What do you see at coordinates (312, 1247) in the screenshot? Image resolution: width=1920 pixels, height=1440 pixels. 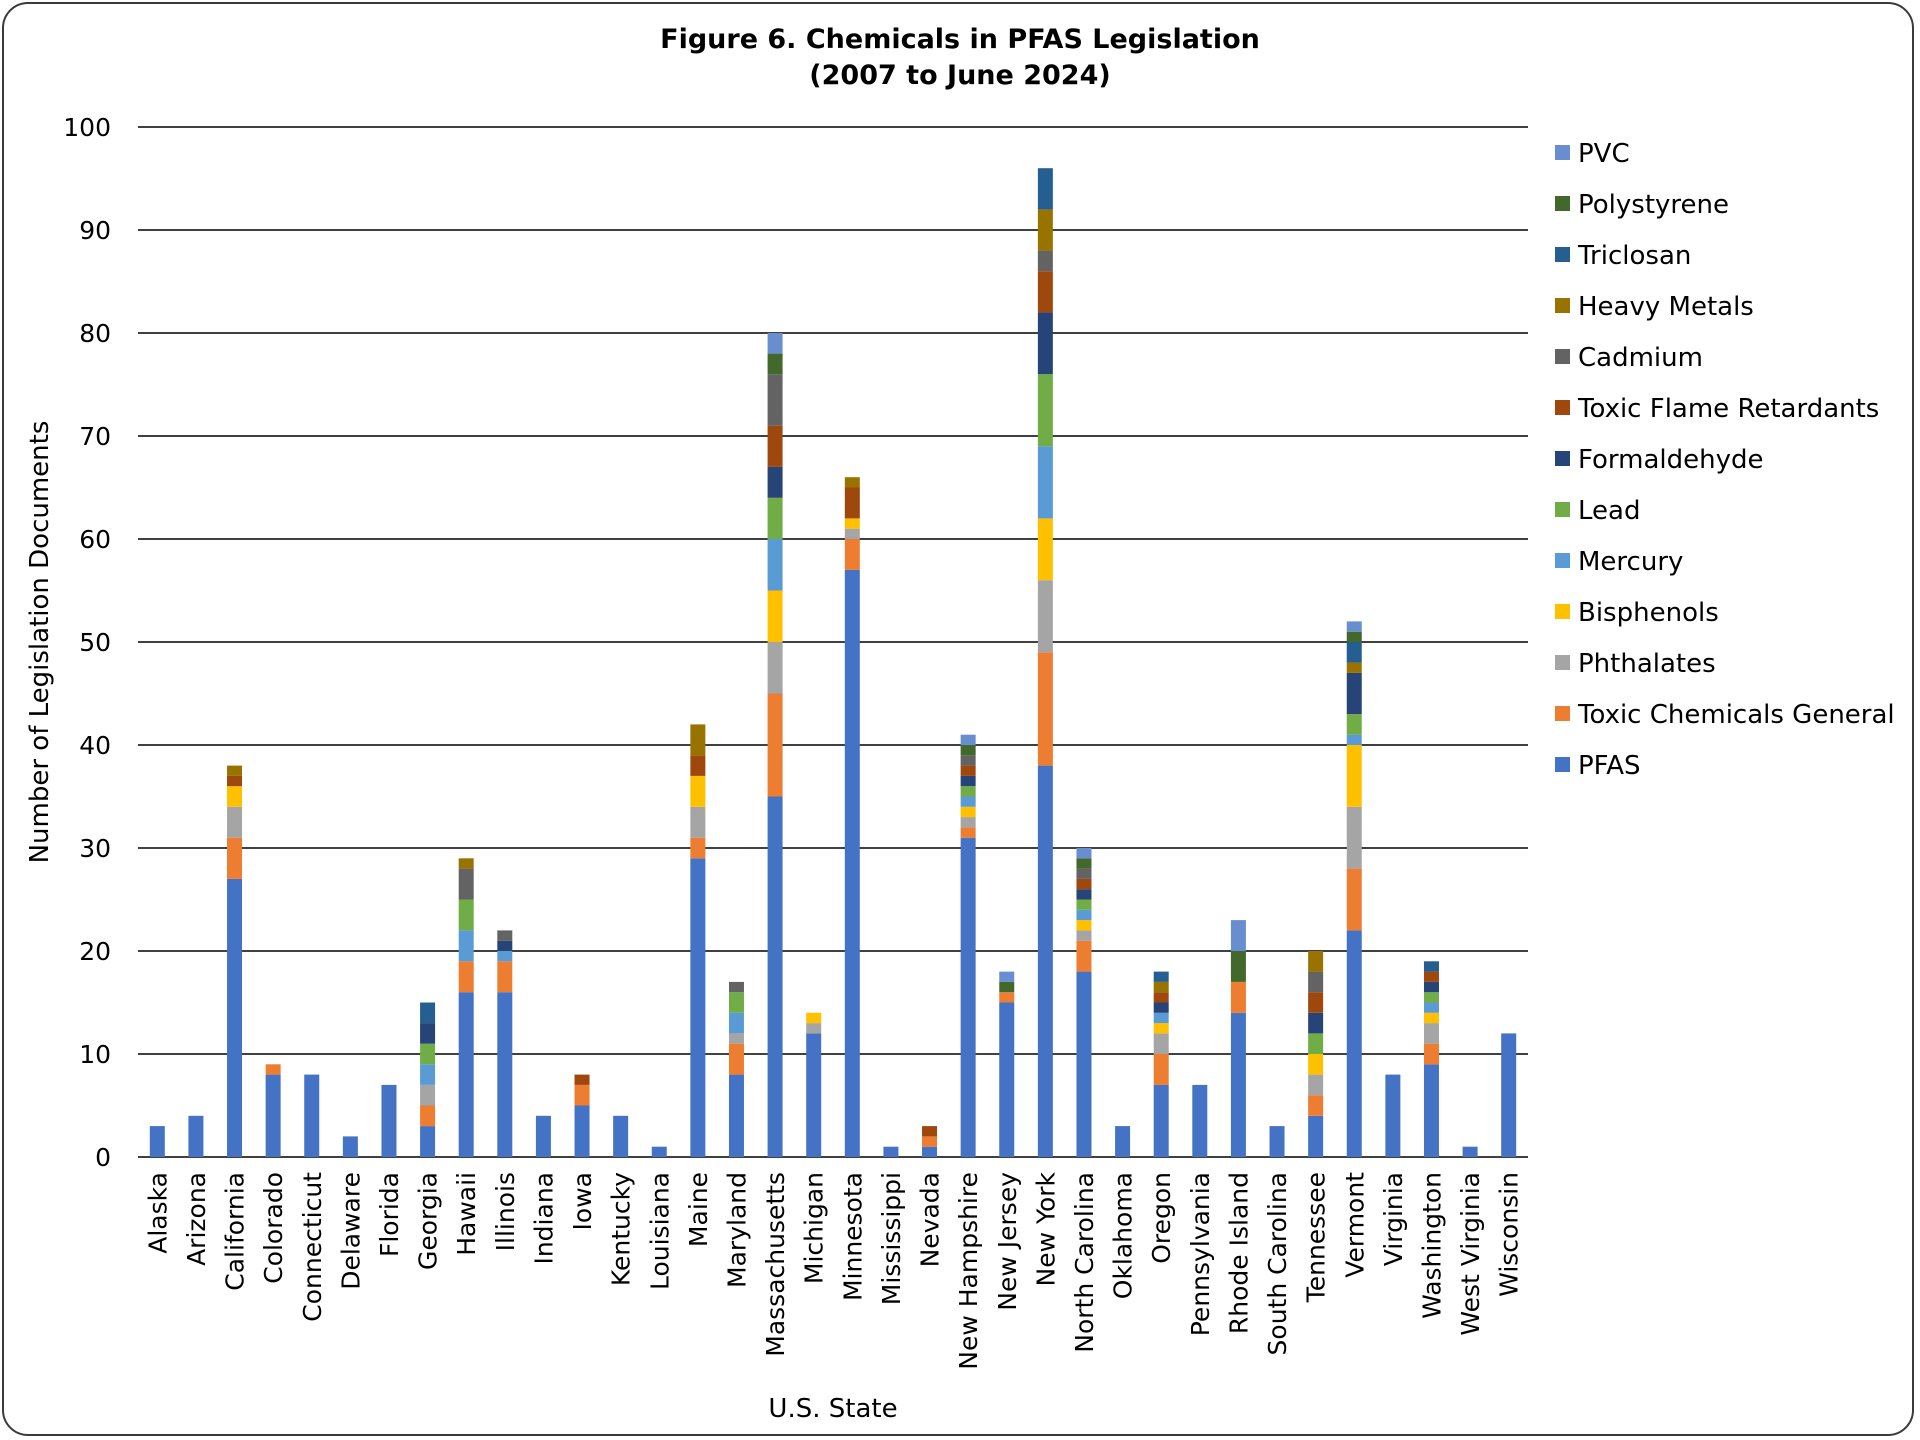 I see `x-tick-label: Connecticut` at bounding box center [312, 1247].